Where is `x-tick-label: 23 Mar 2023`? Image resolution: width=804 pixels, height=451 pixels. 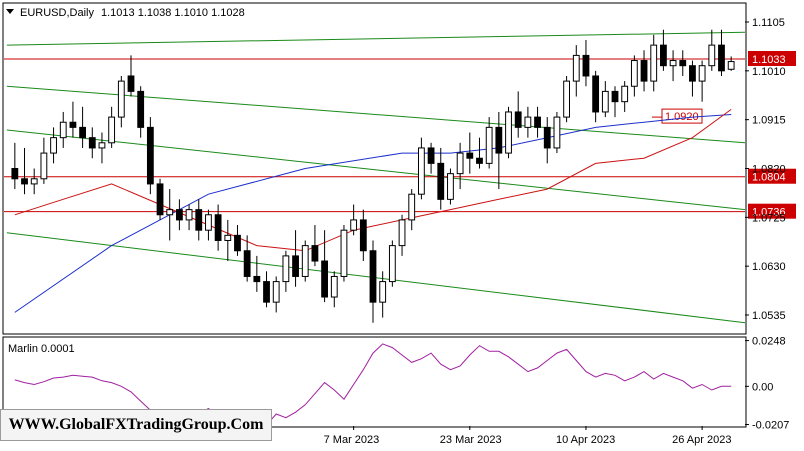
x-tick-label: 23 Mar 2023 is located at coordinates (471, 440).